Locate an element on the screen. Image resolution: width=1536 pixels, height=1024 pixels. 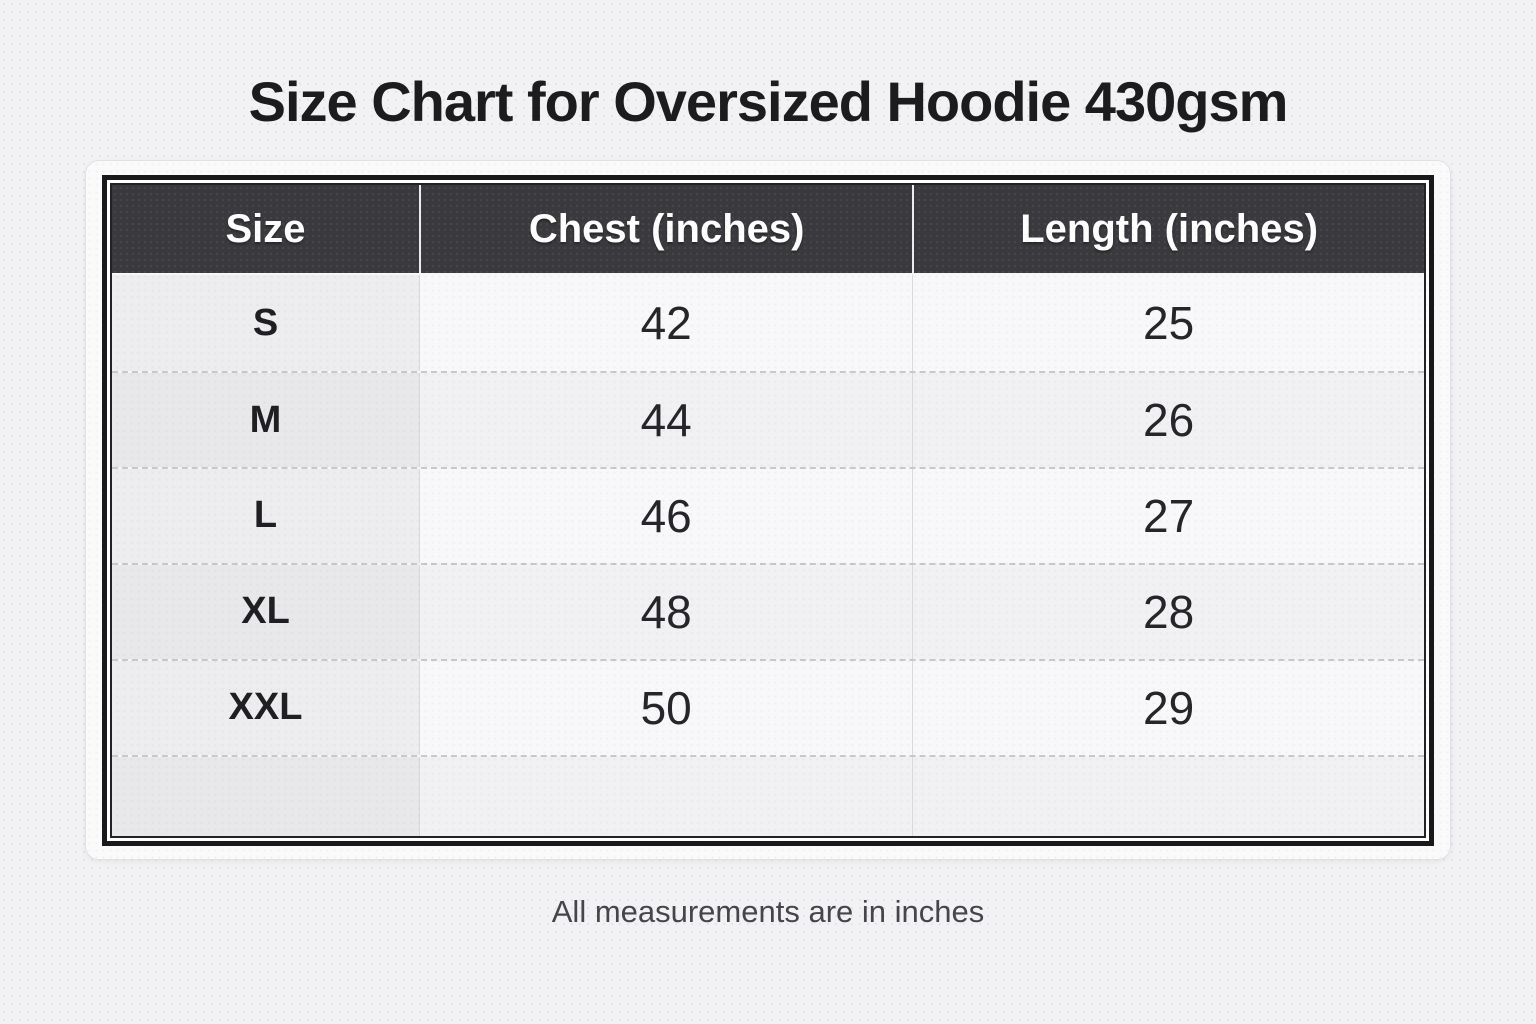
table-row-xxl: XXL 50 29 is located at coordinates (768, 706).